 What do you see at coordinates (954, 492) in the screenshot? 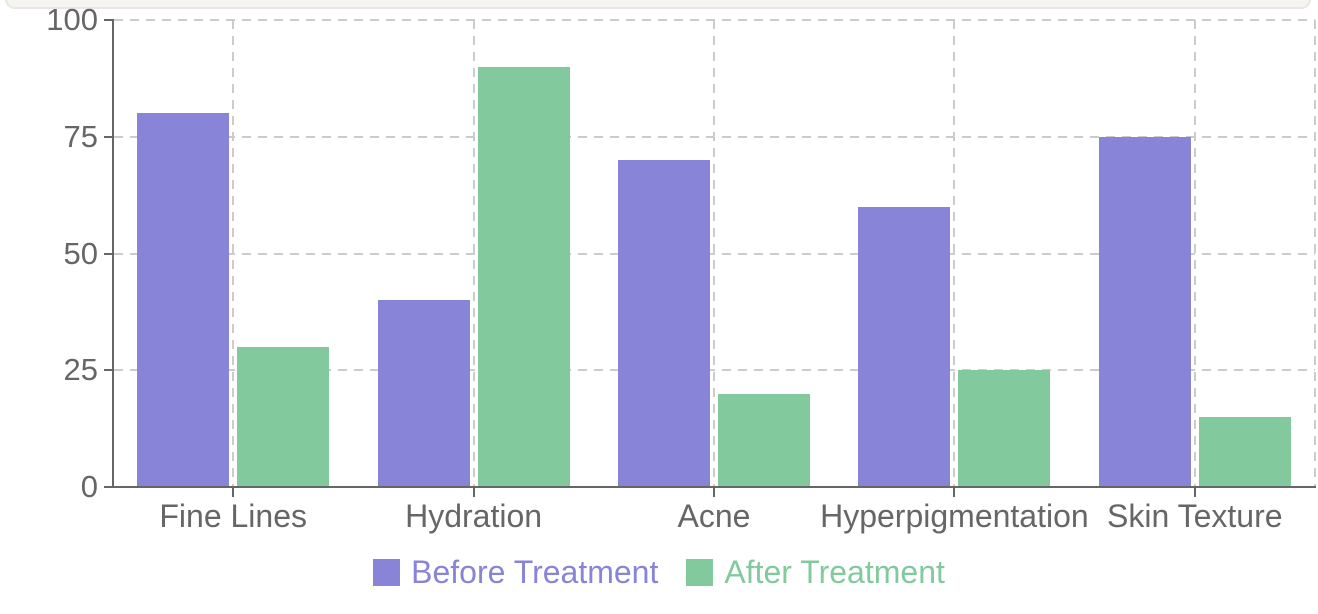
I see `x-tick-hyperpigmentation` at bounding box center [954, 492].